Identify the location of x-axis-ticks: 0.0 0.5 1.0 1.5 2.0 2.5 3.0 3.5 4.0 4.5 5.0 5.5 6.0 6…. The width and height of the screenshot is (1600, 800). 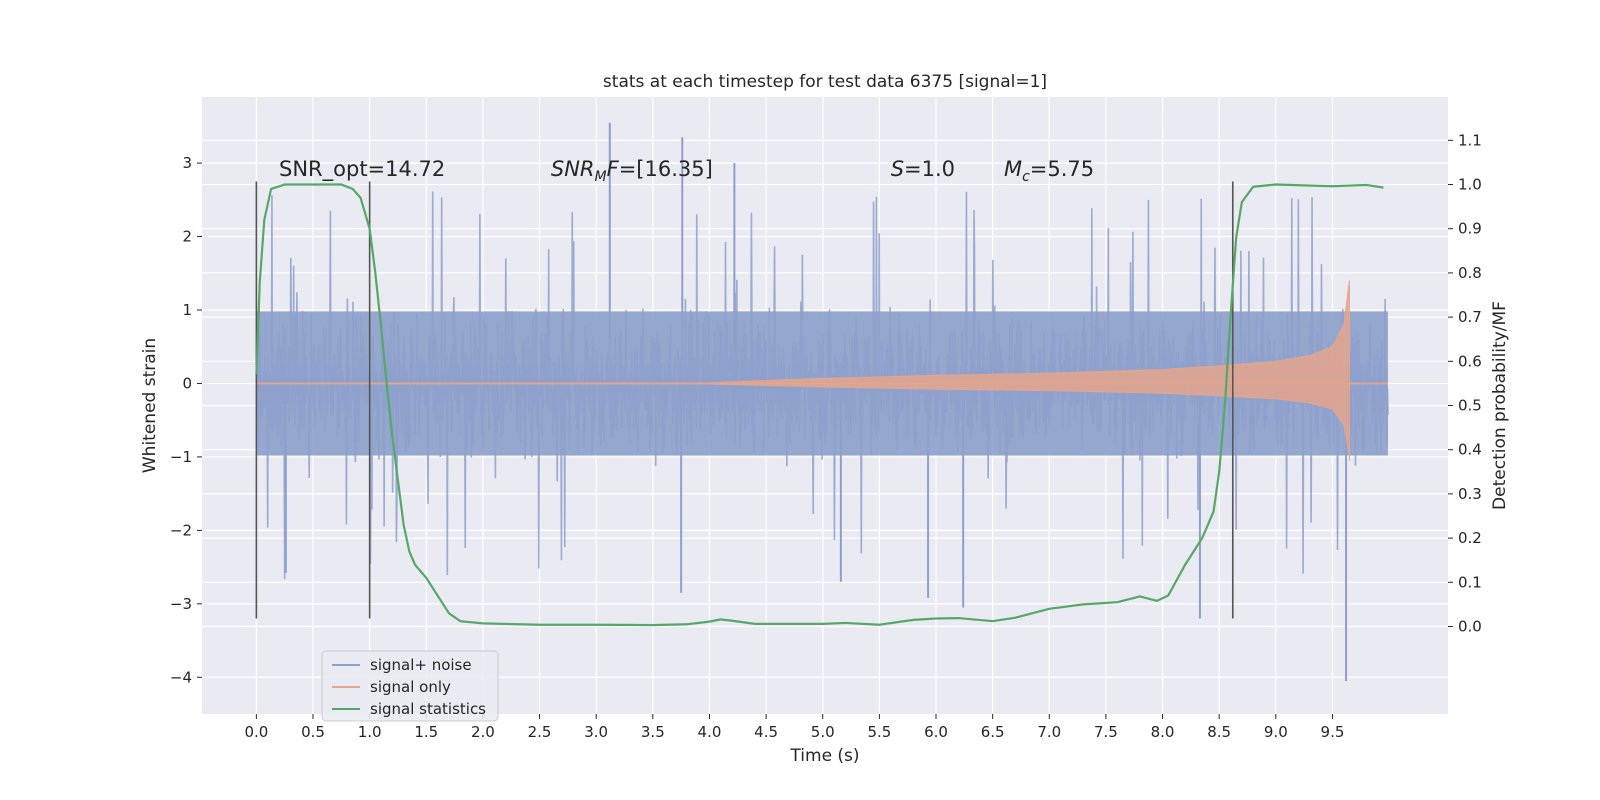
(794, 727).